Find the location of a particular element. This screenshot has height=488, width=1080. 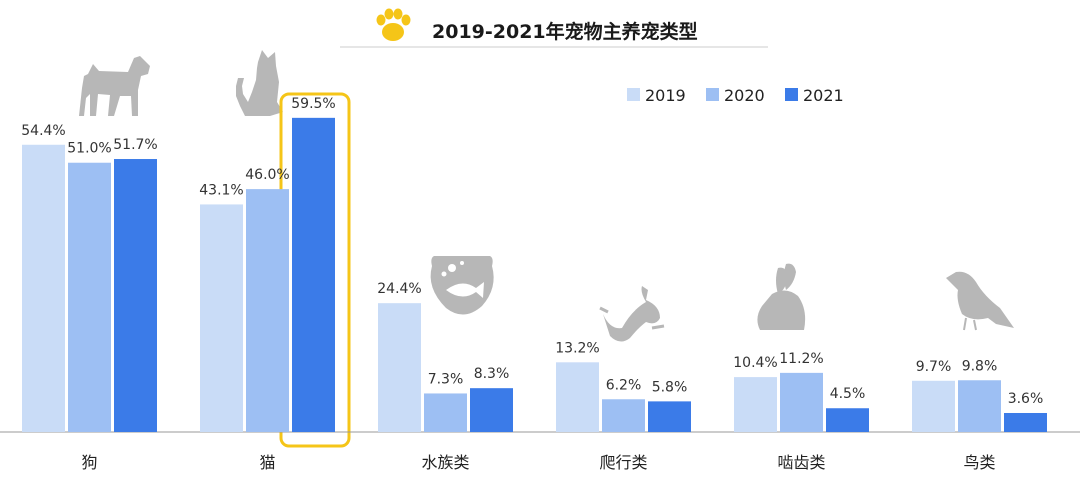

bar-1-2019 is located at coordinates (221, 318).